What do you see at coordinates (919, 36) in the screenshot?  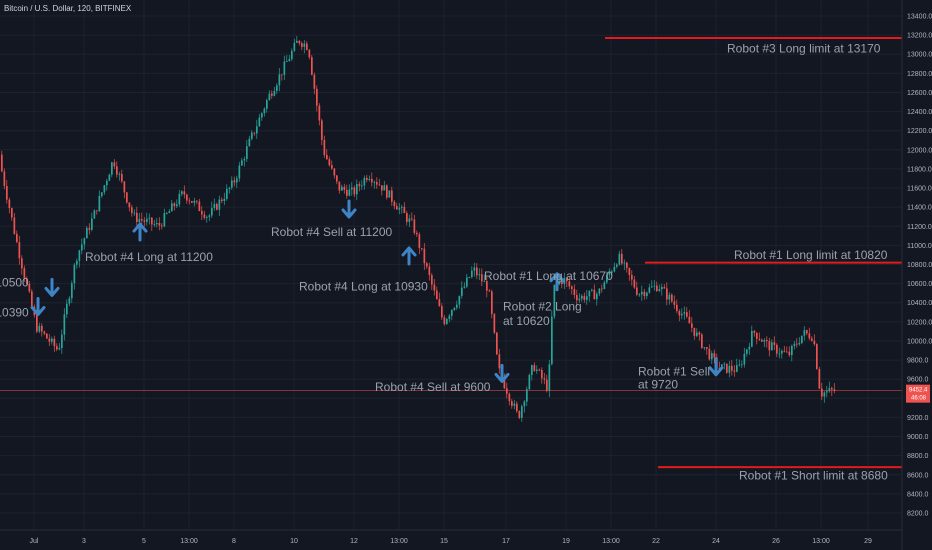 I see `y-tick-label: 13200.0` at bounding box center [919, 36].